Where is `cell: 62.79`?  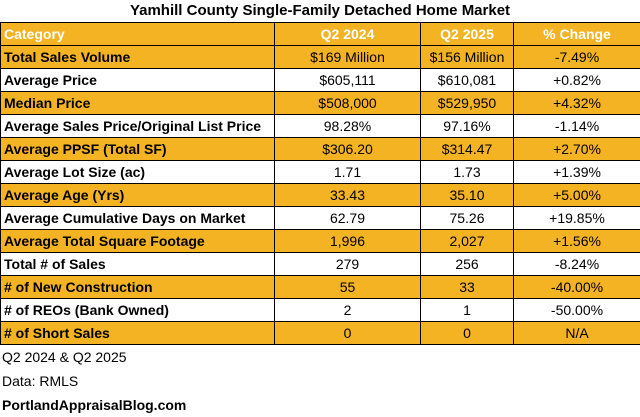 cell: 62.79 is located at coordinates (348, 218).